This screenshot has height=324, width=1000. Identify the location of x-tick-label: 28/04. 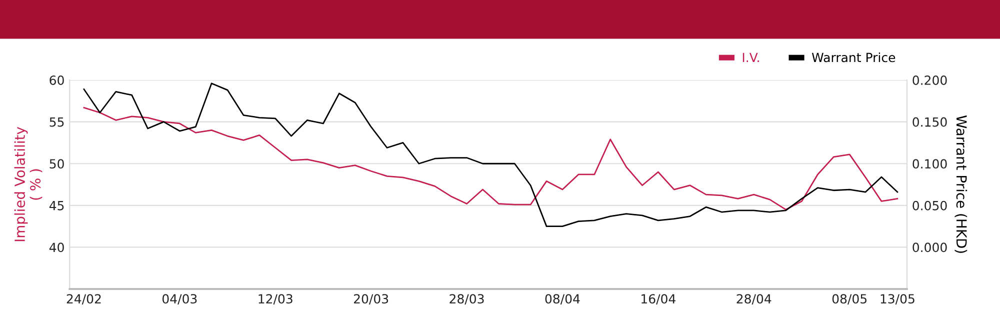
(754, 299).